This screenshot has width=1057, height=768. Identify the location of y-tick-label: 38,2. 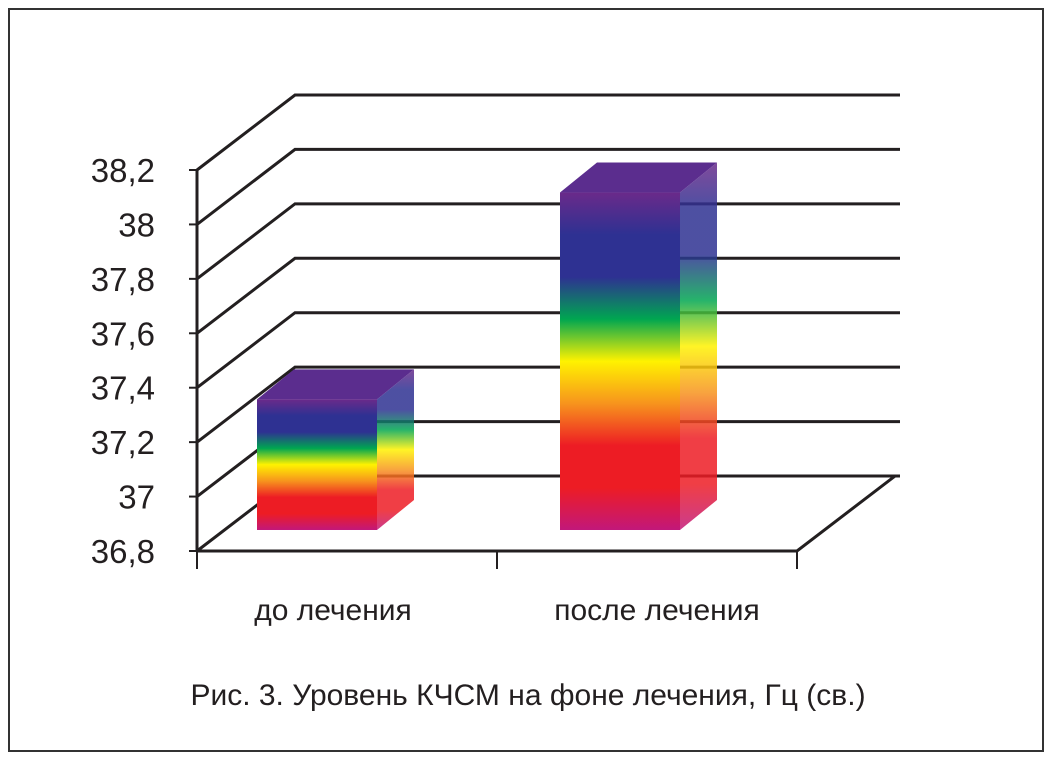
(123, 170).